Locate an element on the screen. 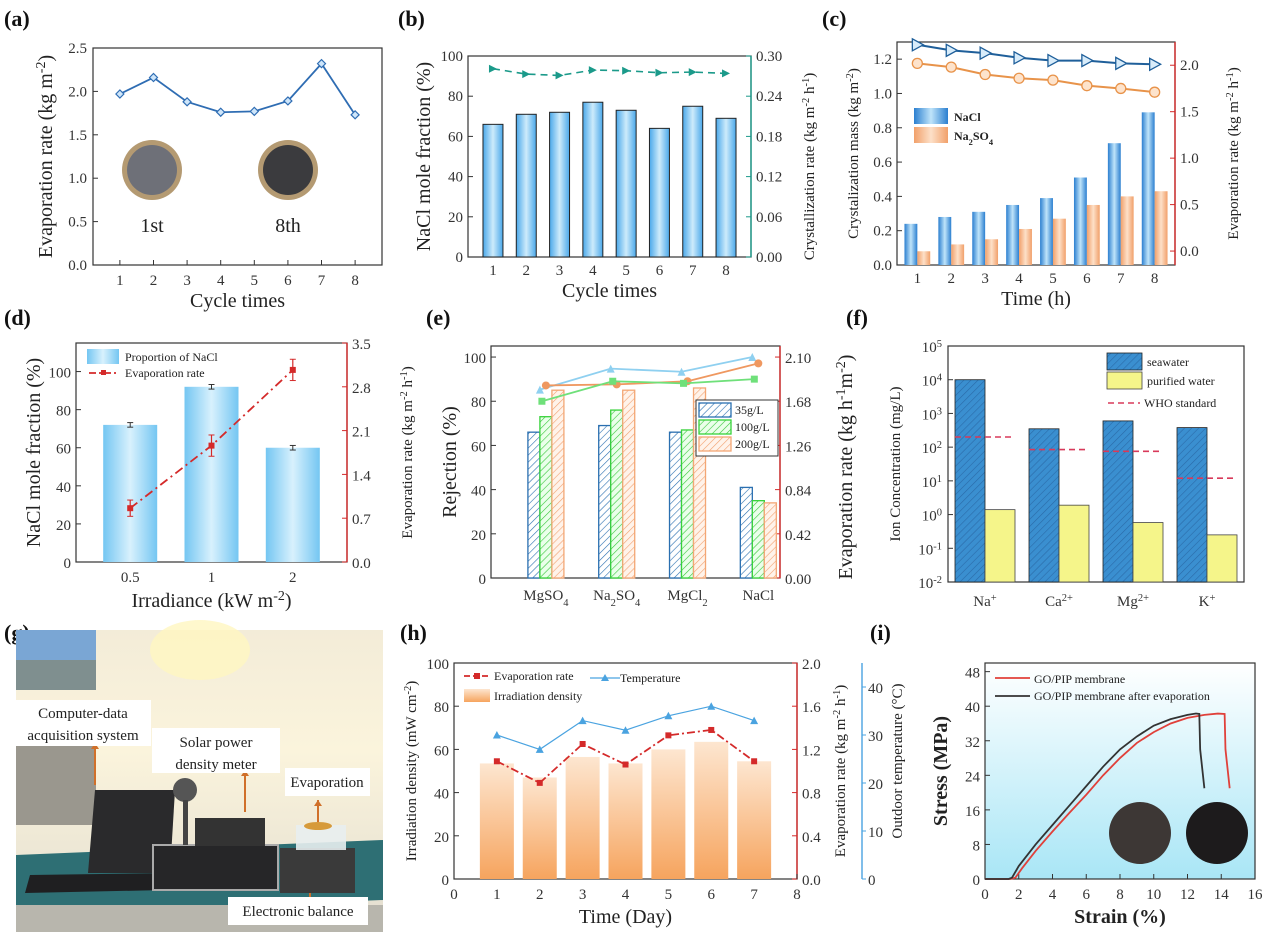 The width and height of the screenshot is (1268, 935). bar-seawater is located at coordinates (1044, 505).